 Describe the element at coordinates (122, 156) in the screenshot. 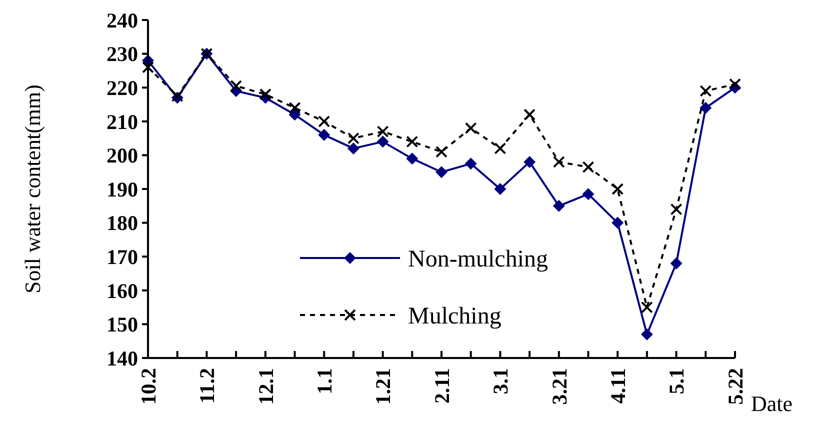

I see `y-tick-label: 200` at that location.